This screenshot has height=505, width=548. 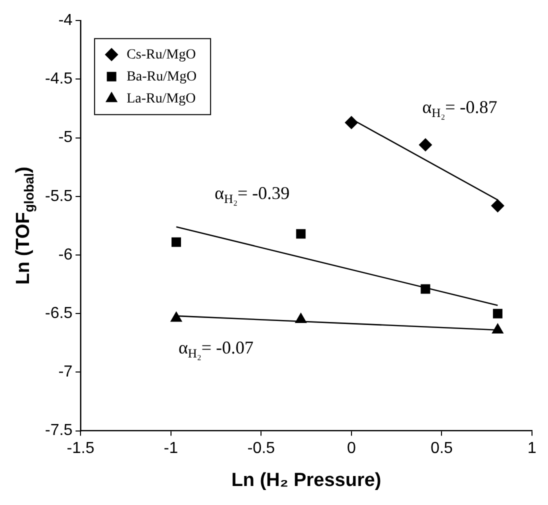 I want to click on x-tick-label: 0.5, so click(x=441, y=448).